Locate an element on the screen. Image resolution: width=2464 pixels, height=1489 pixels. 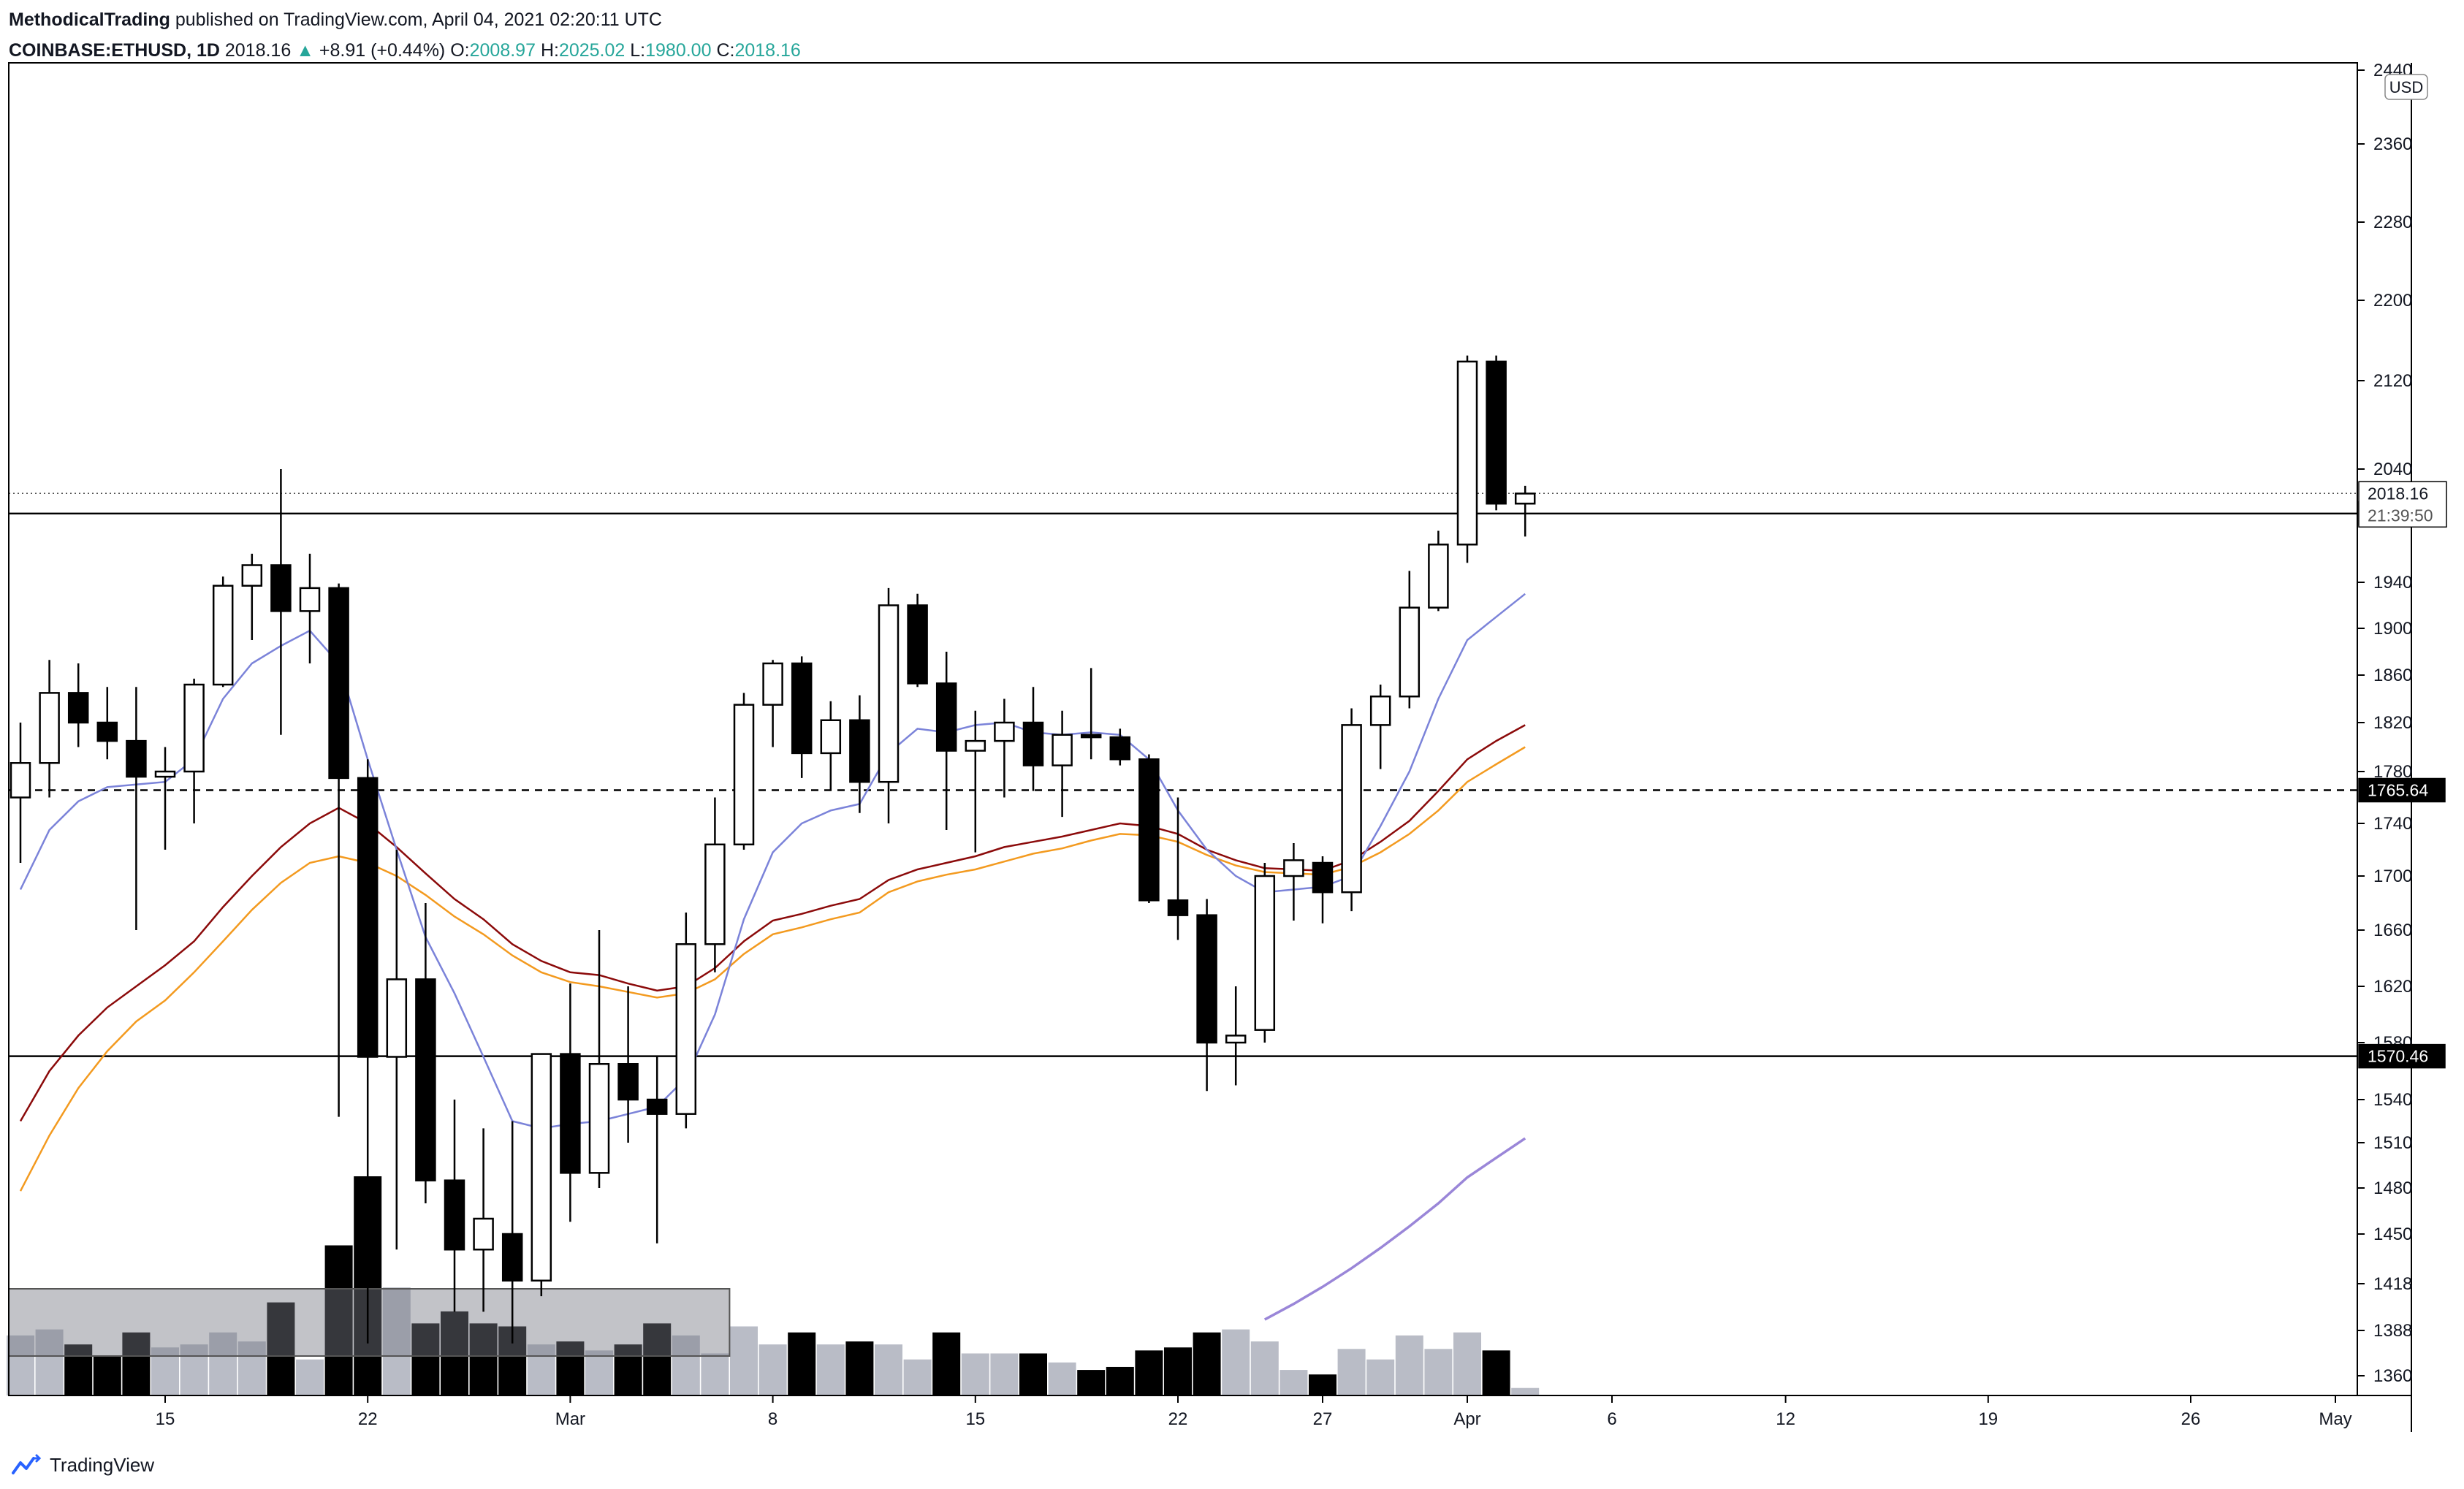
low-value: 1980.00 is located at coordinates (678, 50).